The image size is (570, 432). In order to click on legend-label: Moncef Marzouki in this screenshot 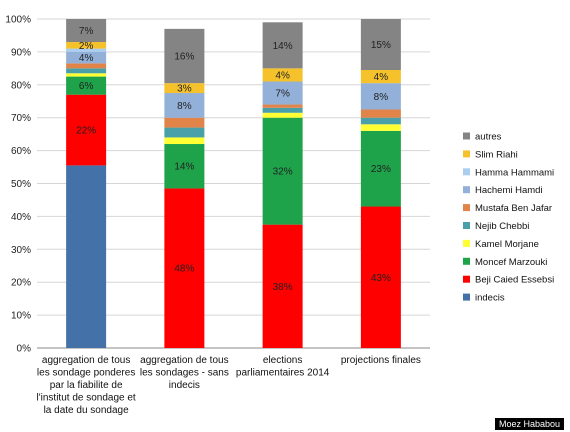, I will do `click(511, 262)`.